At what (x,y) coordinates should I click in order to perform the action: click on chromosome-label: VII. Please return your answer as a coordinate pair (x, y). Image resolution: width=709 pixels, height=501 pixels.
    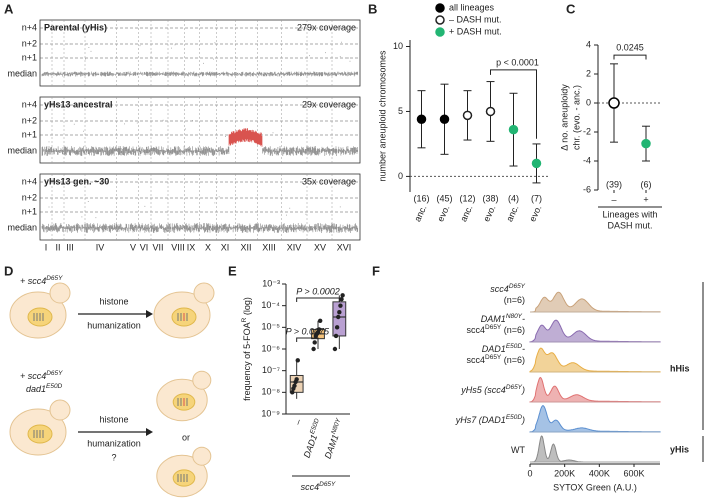
    Looking at the image, I should click on (157, 247).